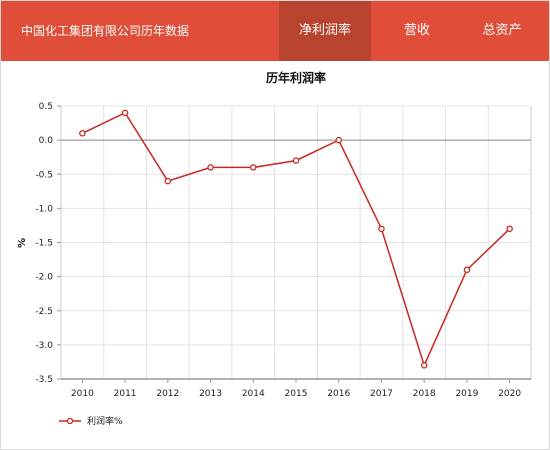 The height and width of the screenshot is (450, 550). I want to click on x-tick-label: 2011, so click(125, 394).